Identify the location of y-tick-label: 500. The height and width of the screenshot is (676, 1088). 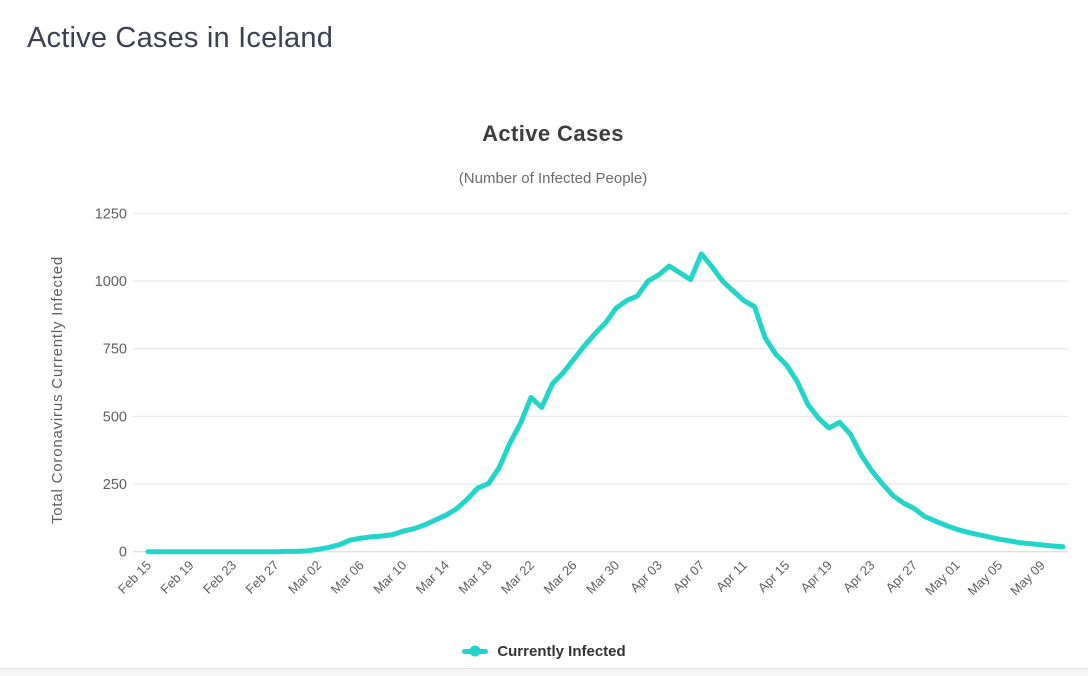
(115, 417).